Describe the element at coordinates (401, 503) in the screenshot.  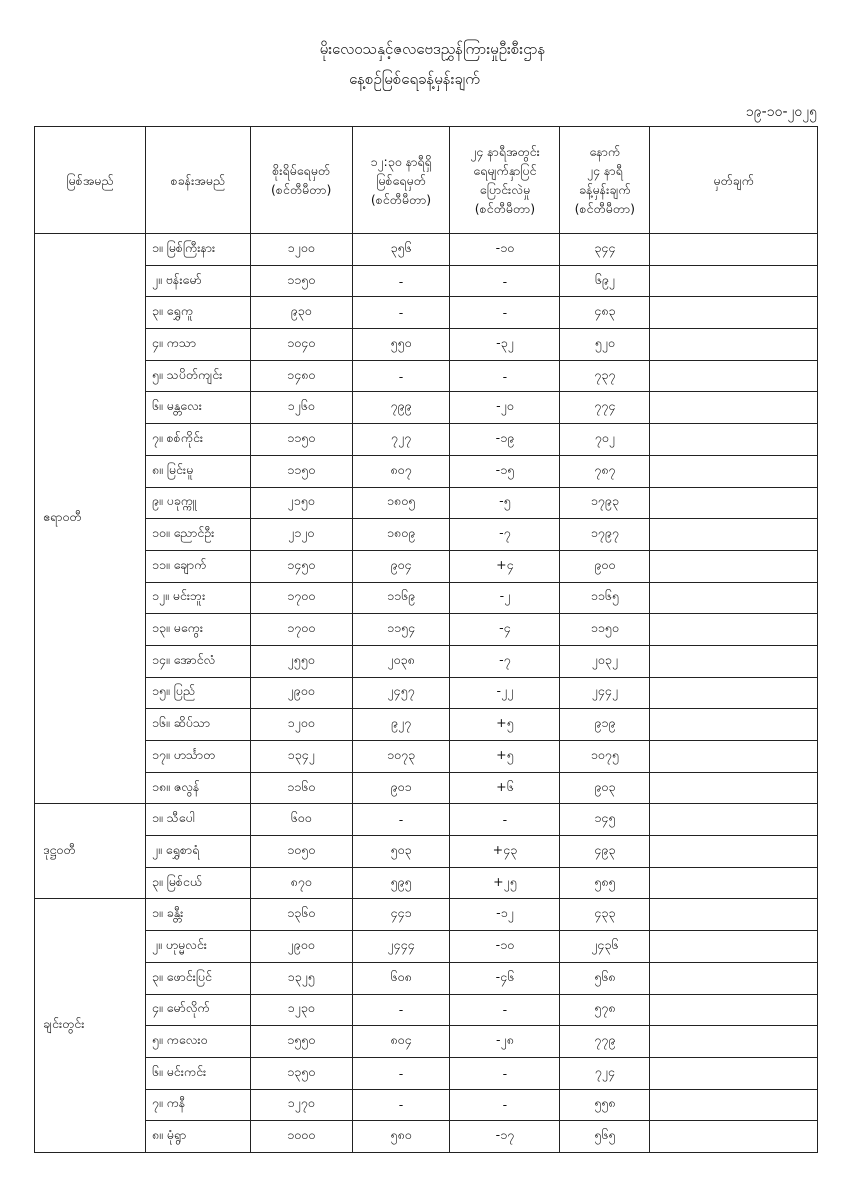
I see `current-level: ၁၈၀၅` at that location.